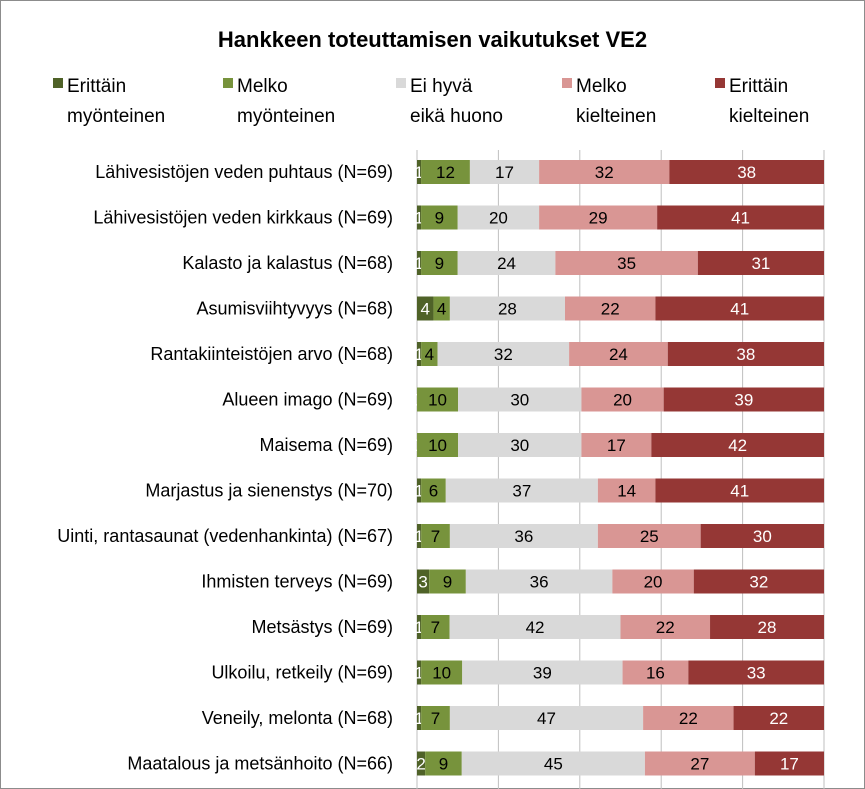  Describe the element at coordinates (756, 673) in the screenshot. I see `data-label: 33` at that location.